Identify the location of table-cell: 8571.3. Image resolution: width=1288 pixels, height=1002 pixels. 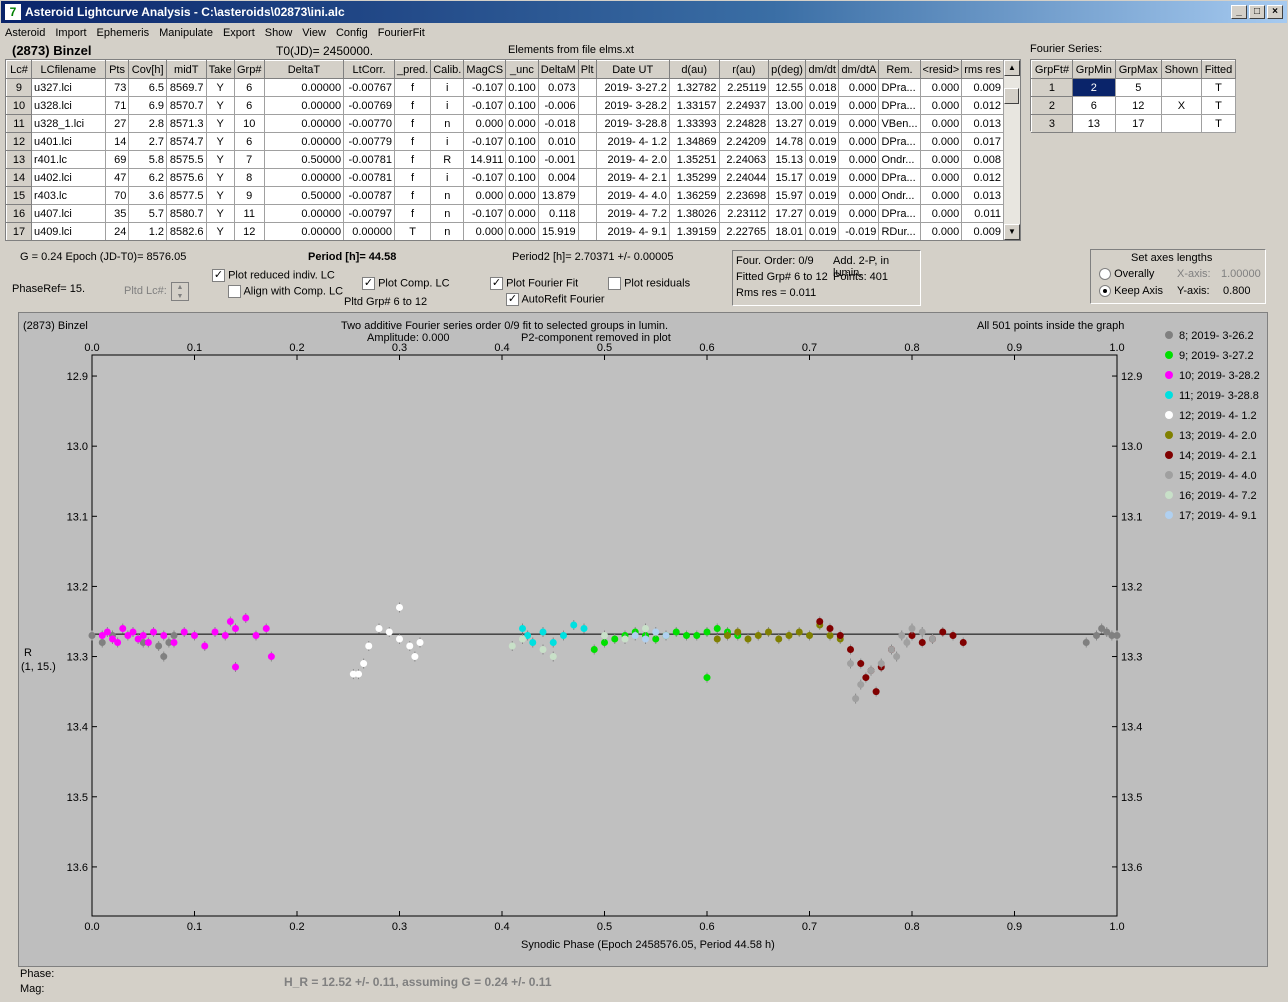
(186, 123).